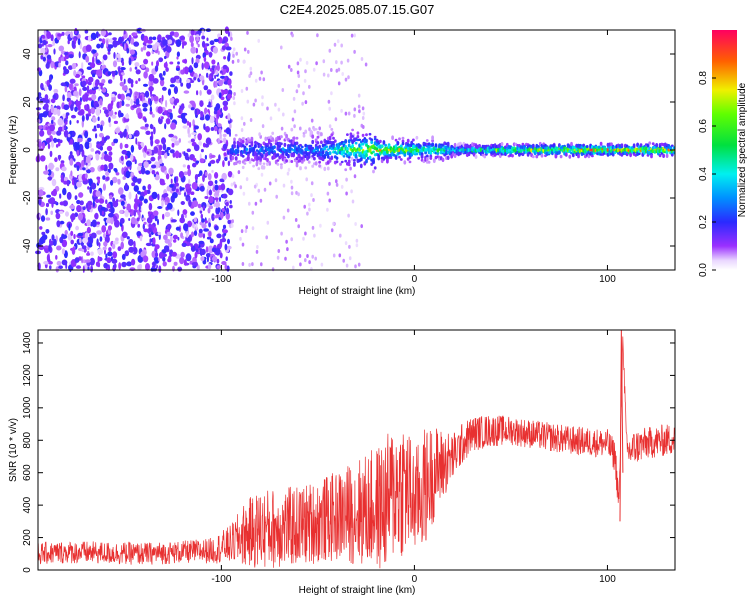  Describe the element at coordinates (27, 504) in the screenshot. I see `snr-ytick-label: 400` at that location.